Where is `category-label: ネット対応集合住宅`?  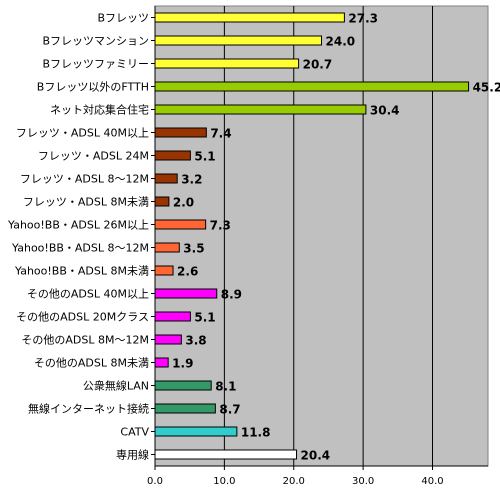
category-label: ネット対応集合住宅 is located at coordinates (99, 110).